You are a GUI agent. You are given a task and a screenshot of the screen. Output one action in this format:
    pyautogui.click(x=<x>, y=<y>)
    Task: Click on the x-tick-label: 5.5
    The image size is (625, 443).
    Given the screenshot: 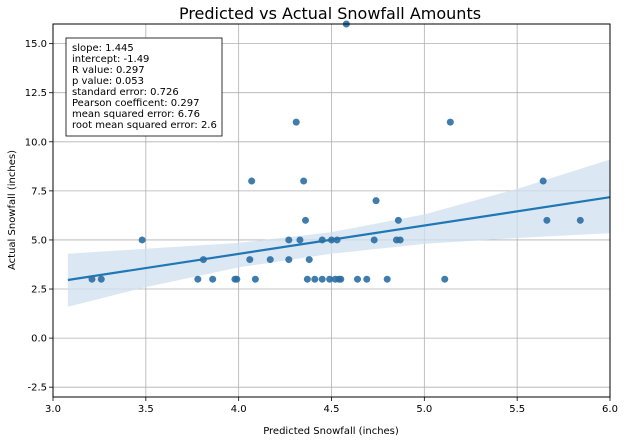 What is the action you would take?
    pyautogui.click(x=517, y=409)
    